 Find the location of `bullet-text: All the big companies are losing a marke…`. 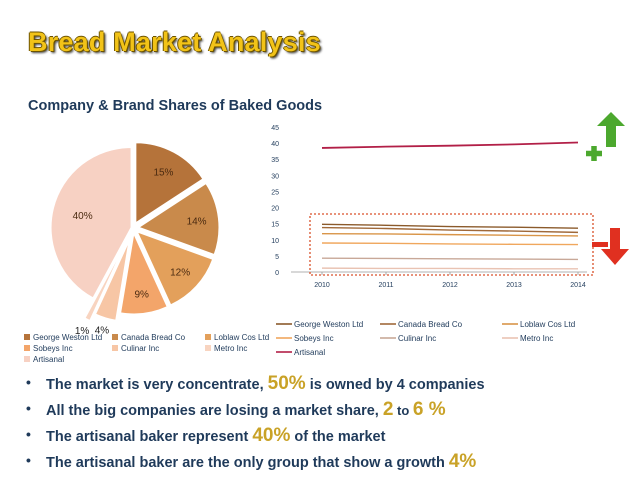

bullet-text: All the big companies are losing a marke… is located at coordinates (214, 411).